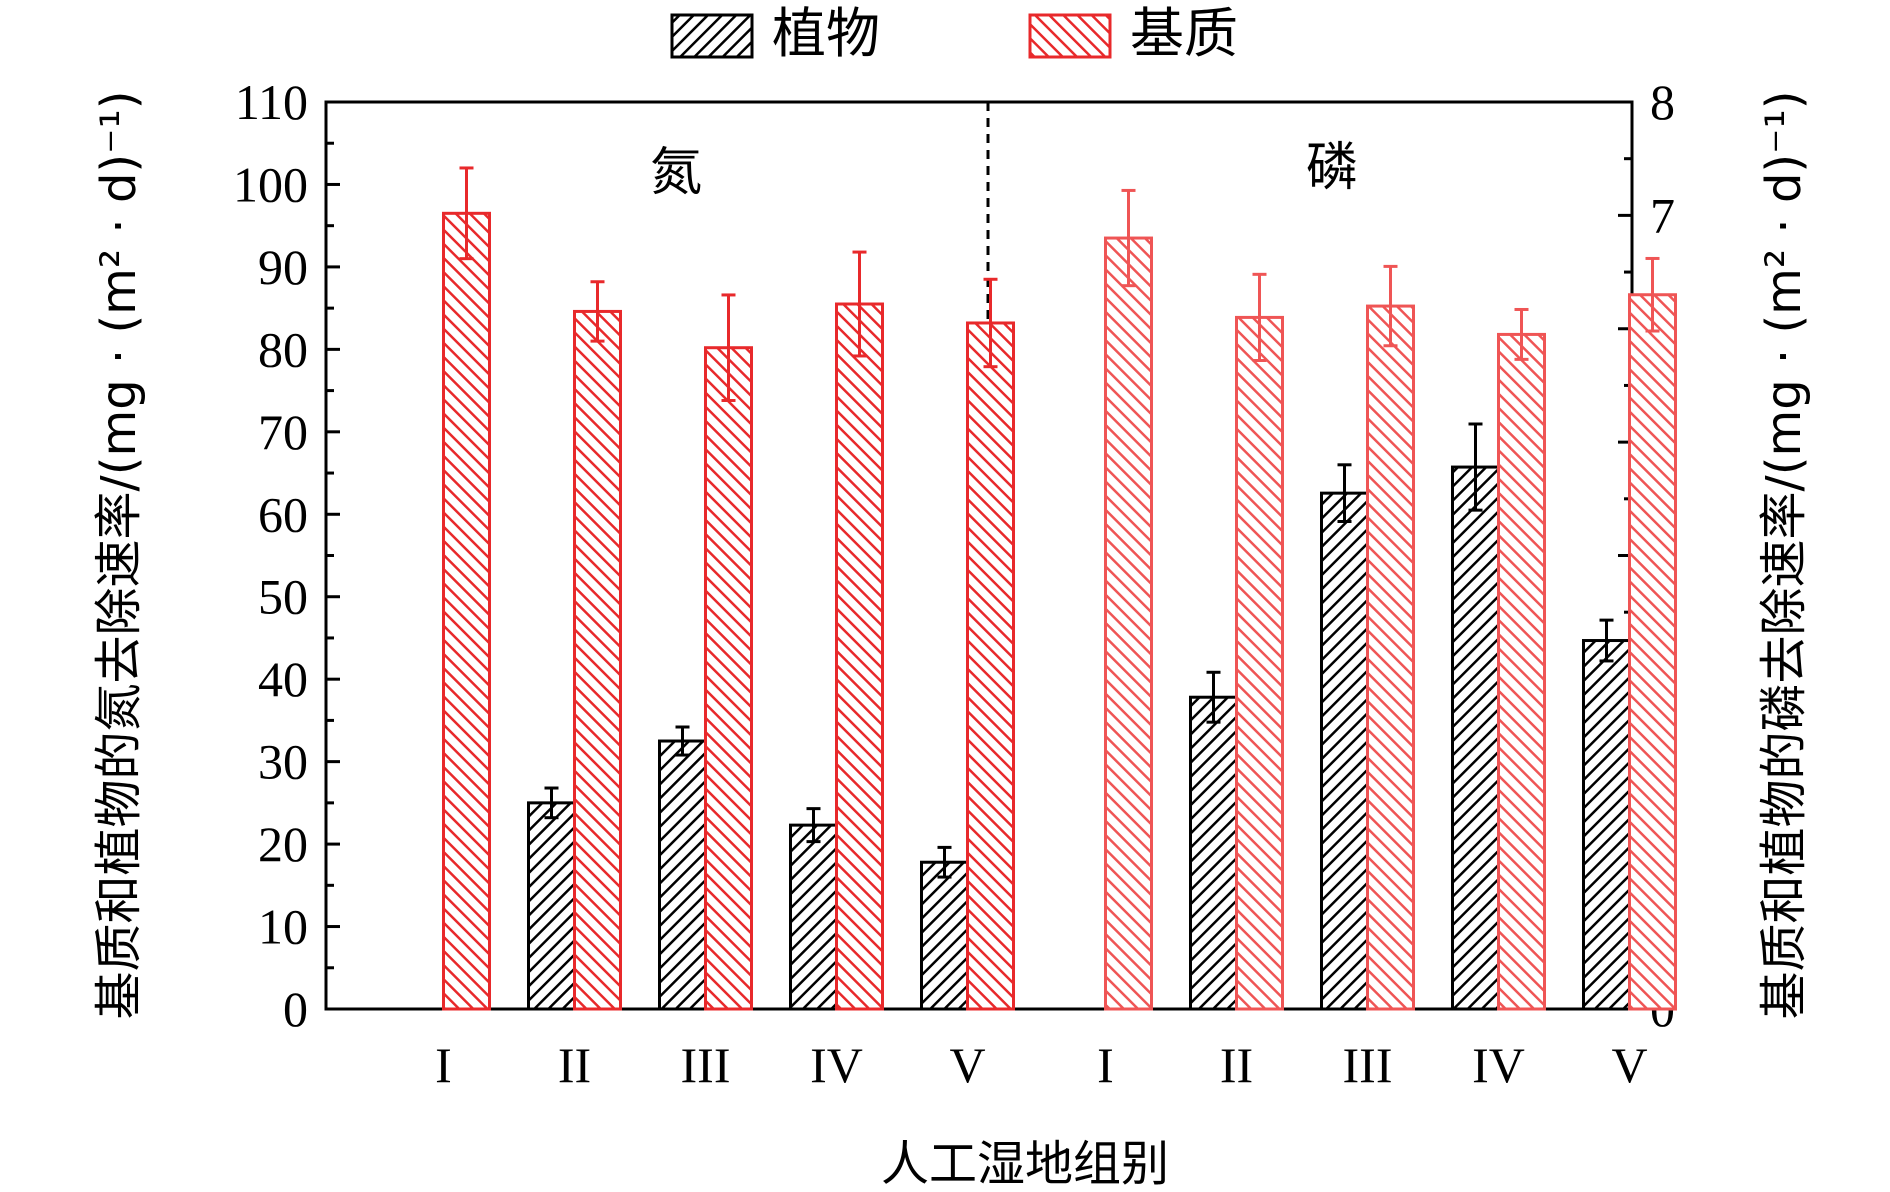 The image size is (1890, 1192). Describe the element at coordinates (1184, 33) in the screenshot. I see `legend-label-substrate: 基质` at that location.